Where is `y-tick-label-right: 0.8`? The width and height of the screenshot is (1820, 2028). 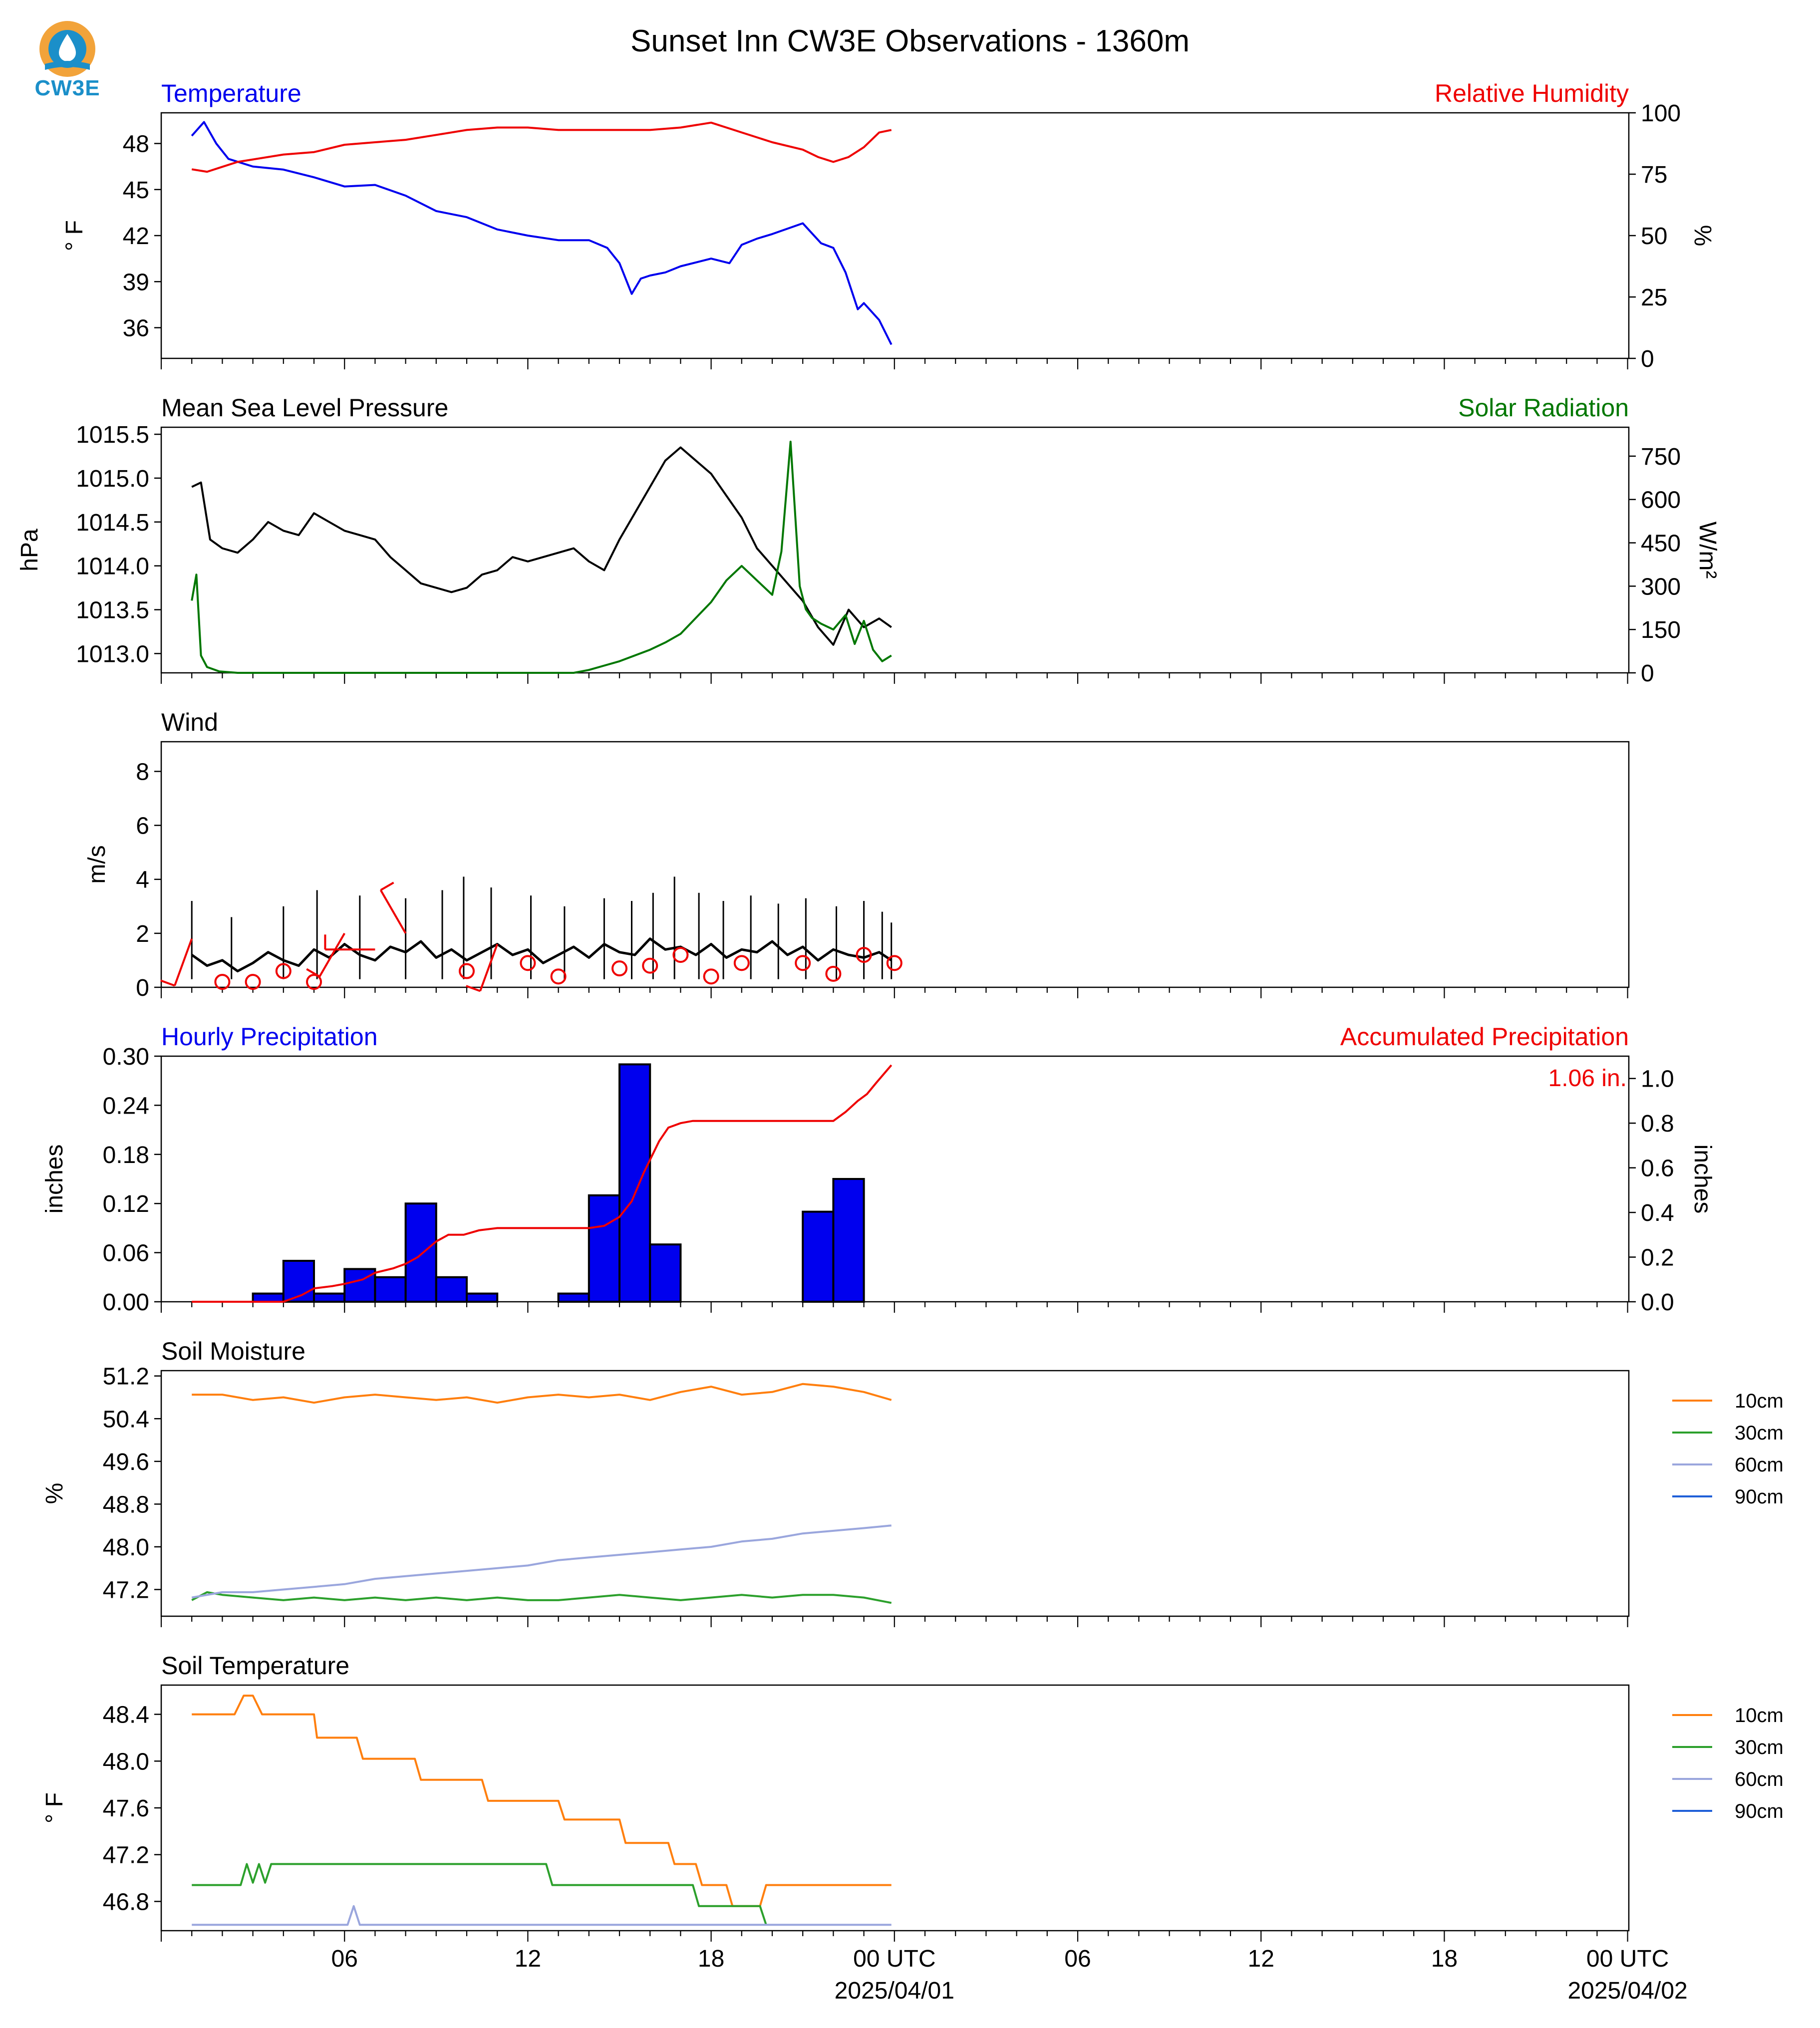 y-tick-label-right: 0.8 is located at coordinates (1657, 1124).